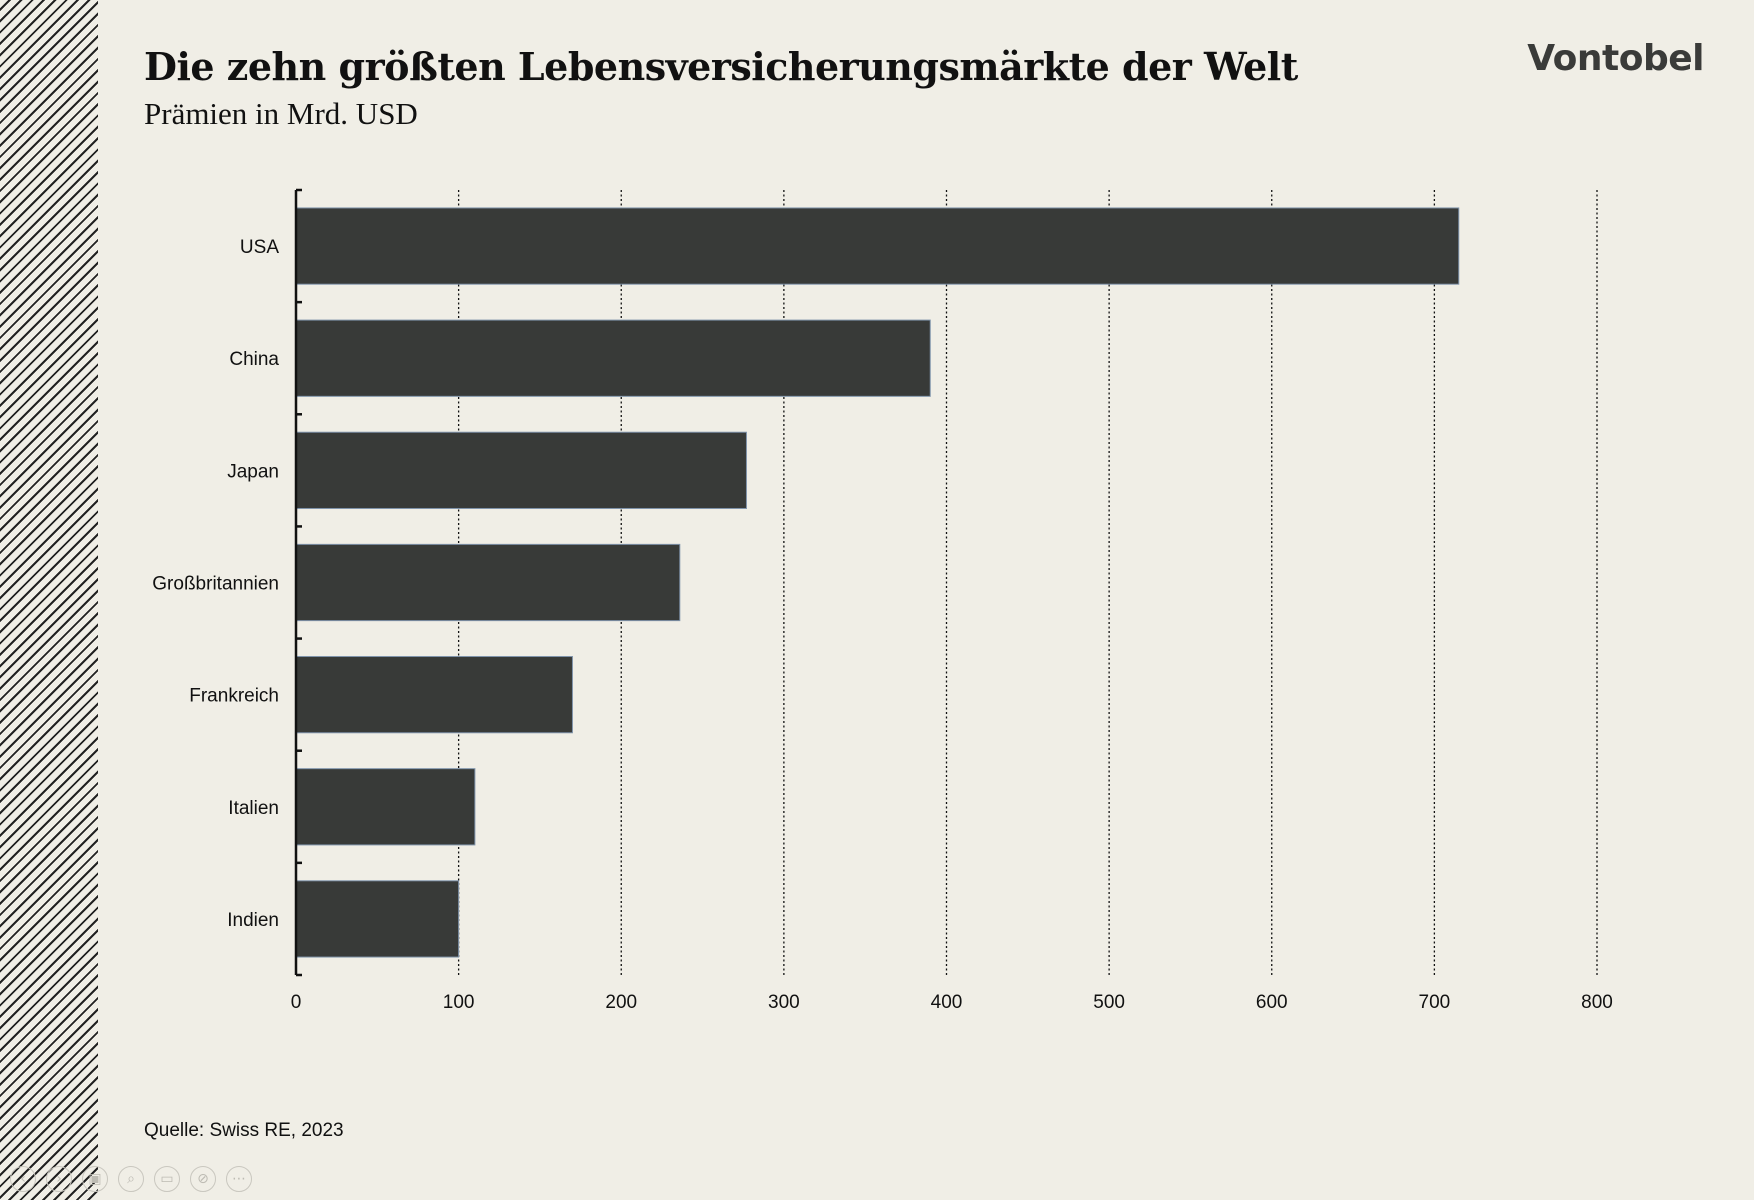  Describe the element at coordinates (488, 582) in the screenshot. I see `bar-großbritannien` at that location.